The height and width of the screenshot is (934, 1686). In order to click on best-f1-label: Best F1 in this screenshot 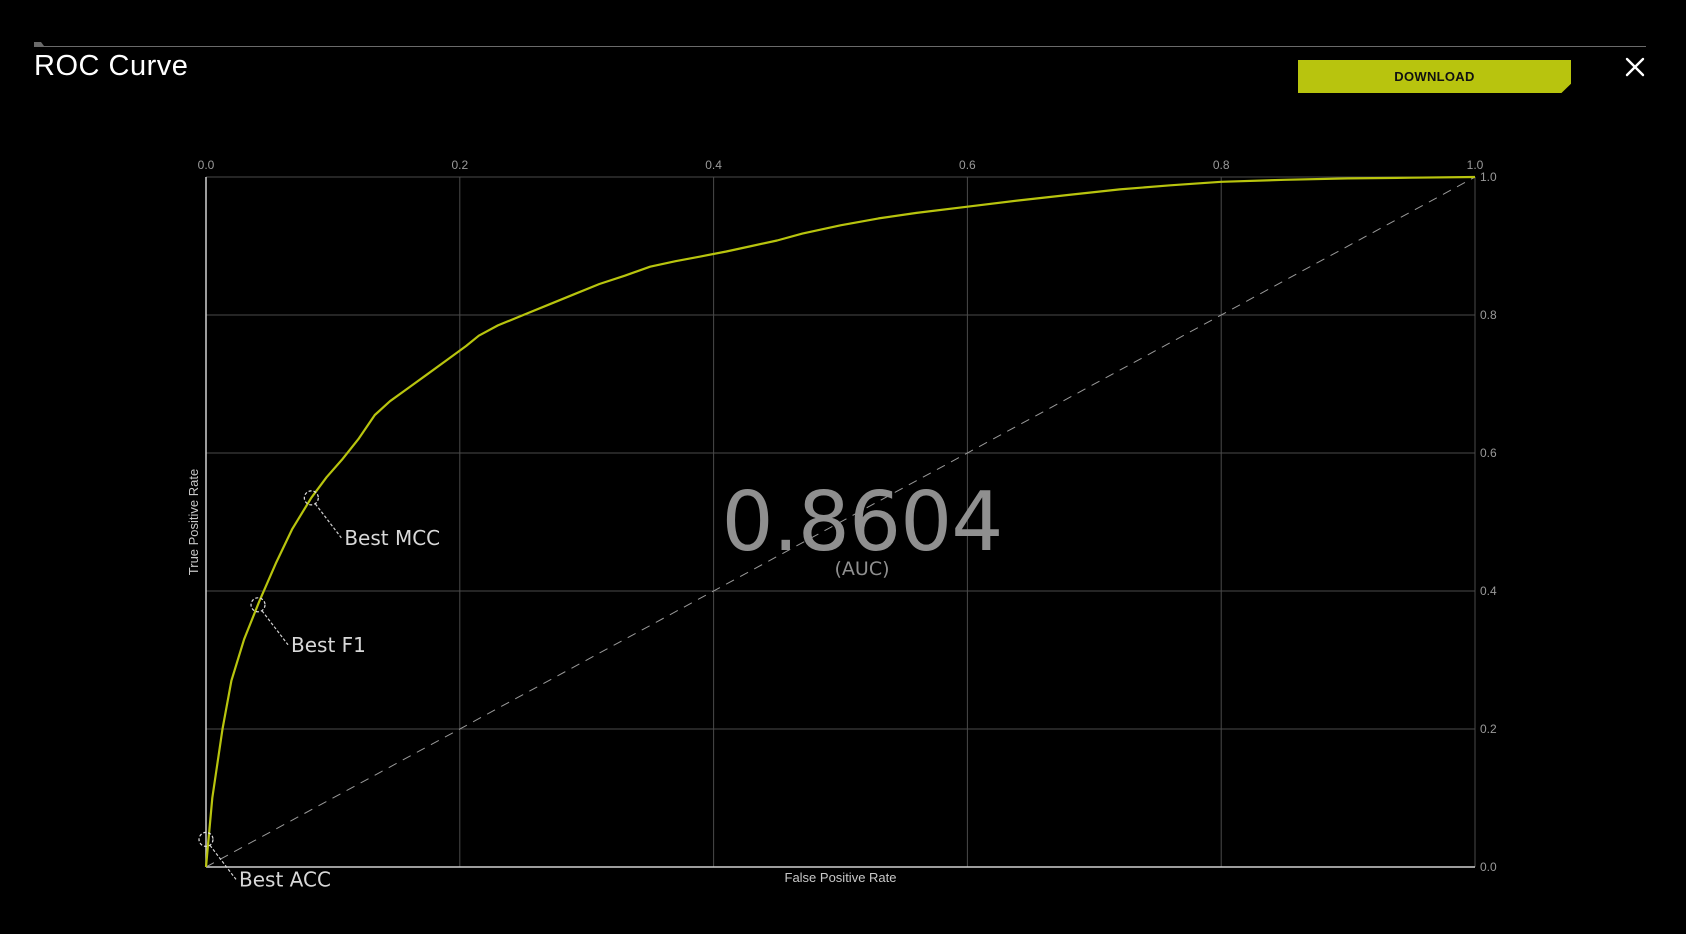, I will do `click(328, 645)`.